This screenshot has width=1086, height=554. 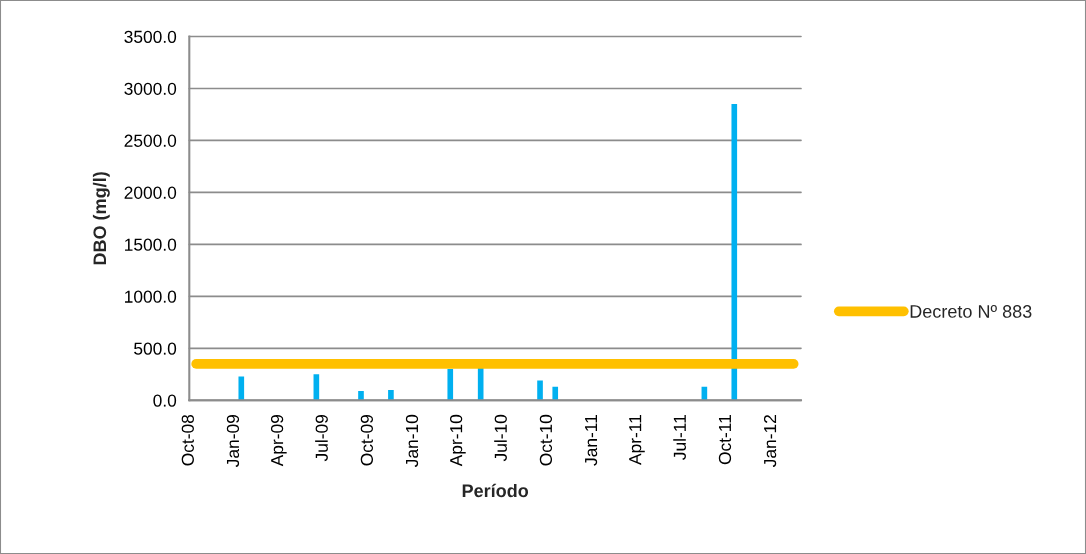 What do you see at coordinates (457, 440) in the screenshot?
I see `x-tick-label: Apr-10` at bounding box center [457, 440].